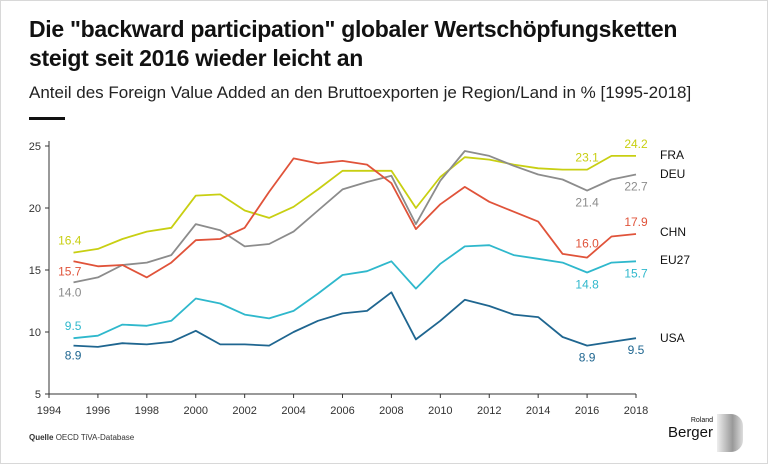  Describe the element at coordinates (342, 411) in the screenshot. I see `x-tick-label: 2006` at that location.